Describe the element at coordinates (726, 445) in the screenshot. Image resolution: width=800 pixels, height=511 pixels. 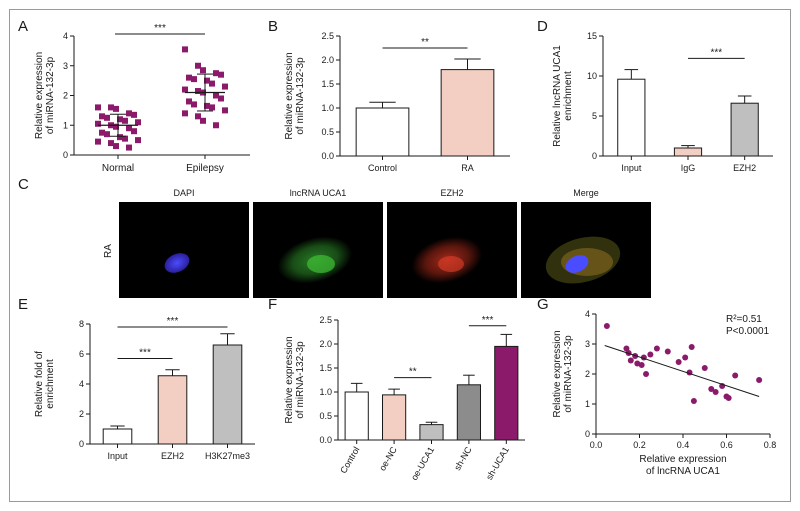
I see `G-x-tick-label: 0.6` at that location.